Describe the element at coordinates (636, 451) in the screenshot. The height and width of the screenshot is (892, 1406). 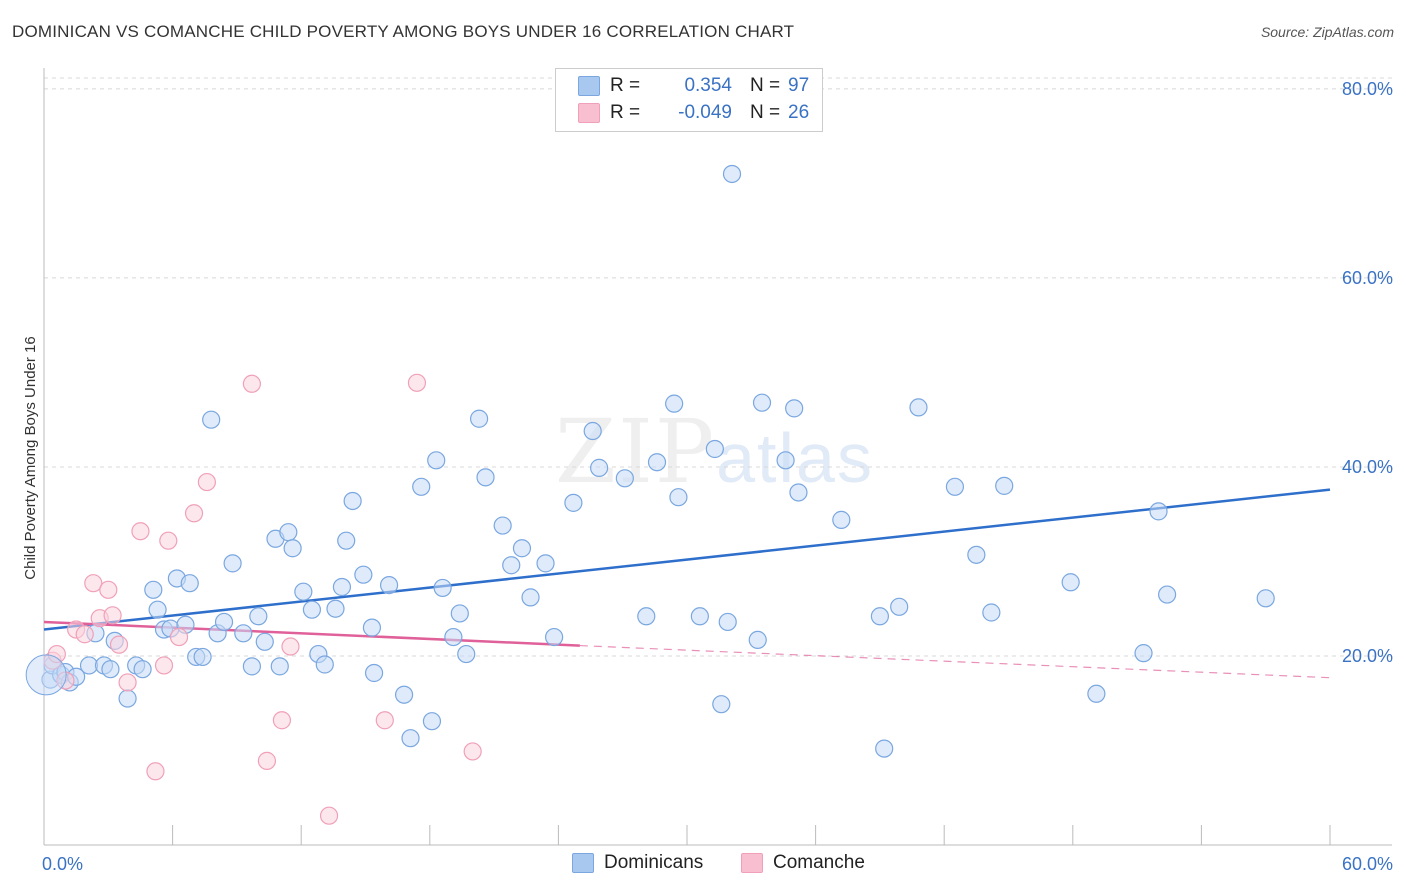
I see `watermark-zip: ZIP` at that location.